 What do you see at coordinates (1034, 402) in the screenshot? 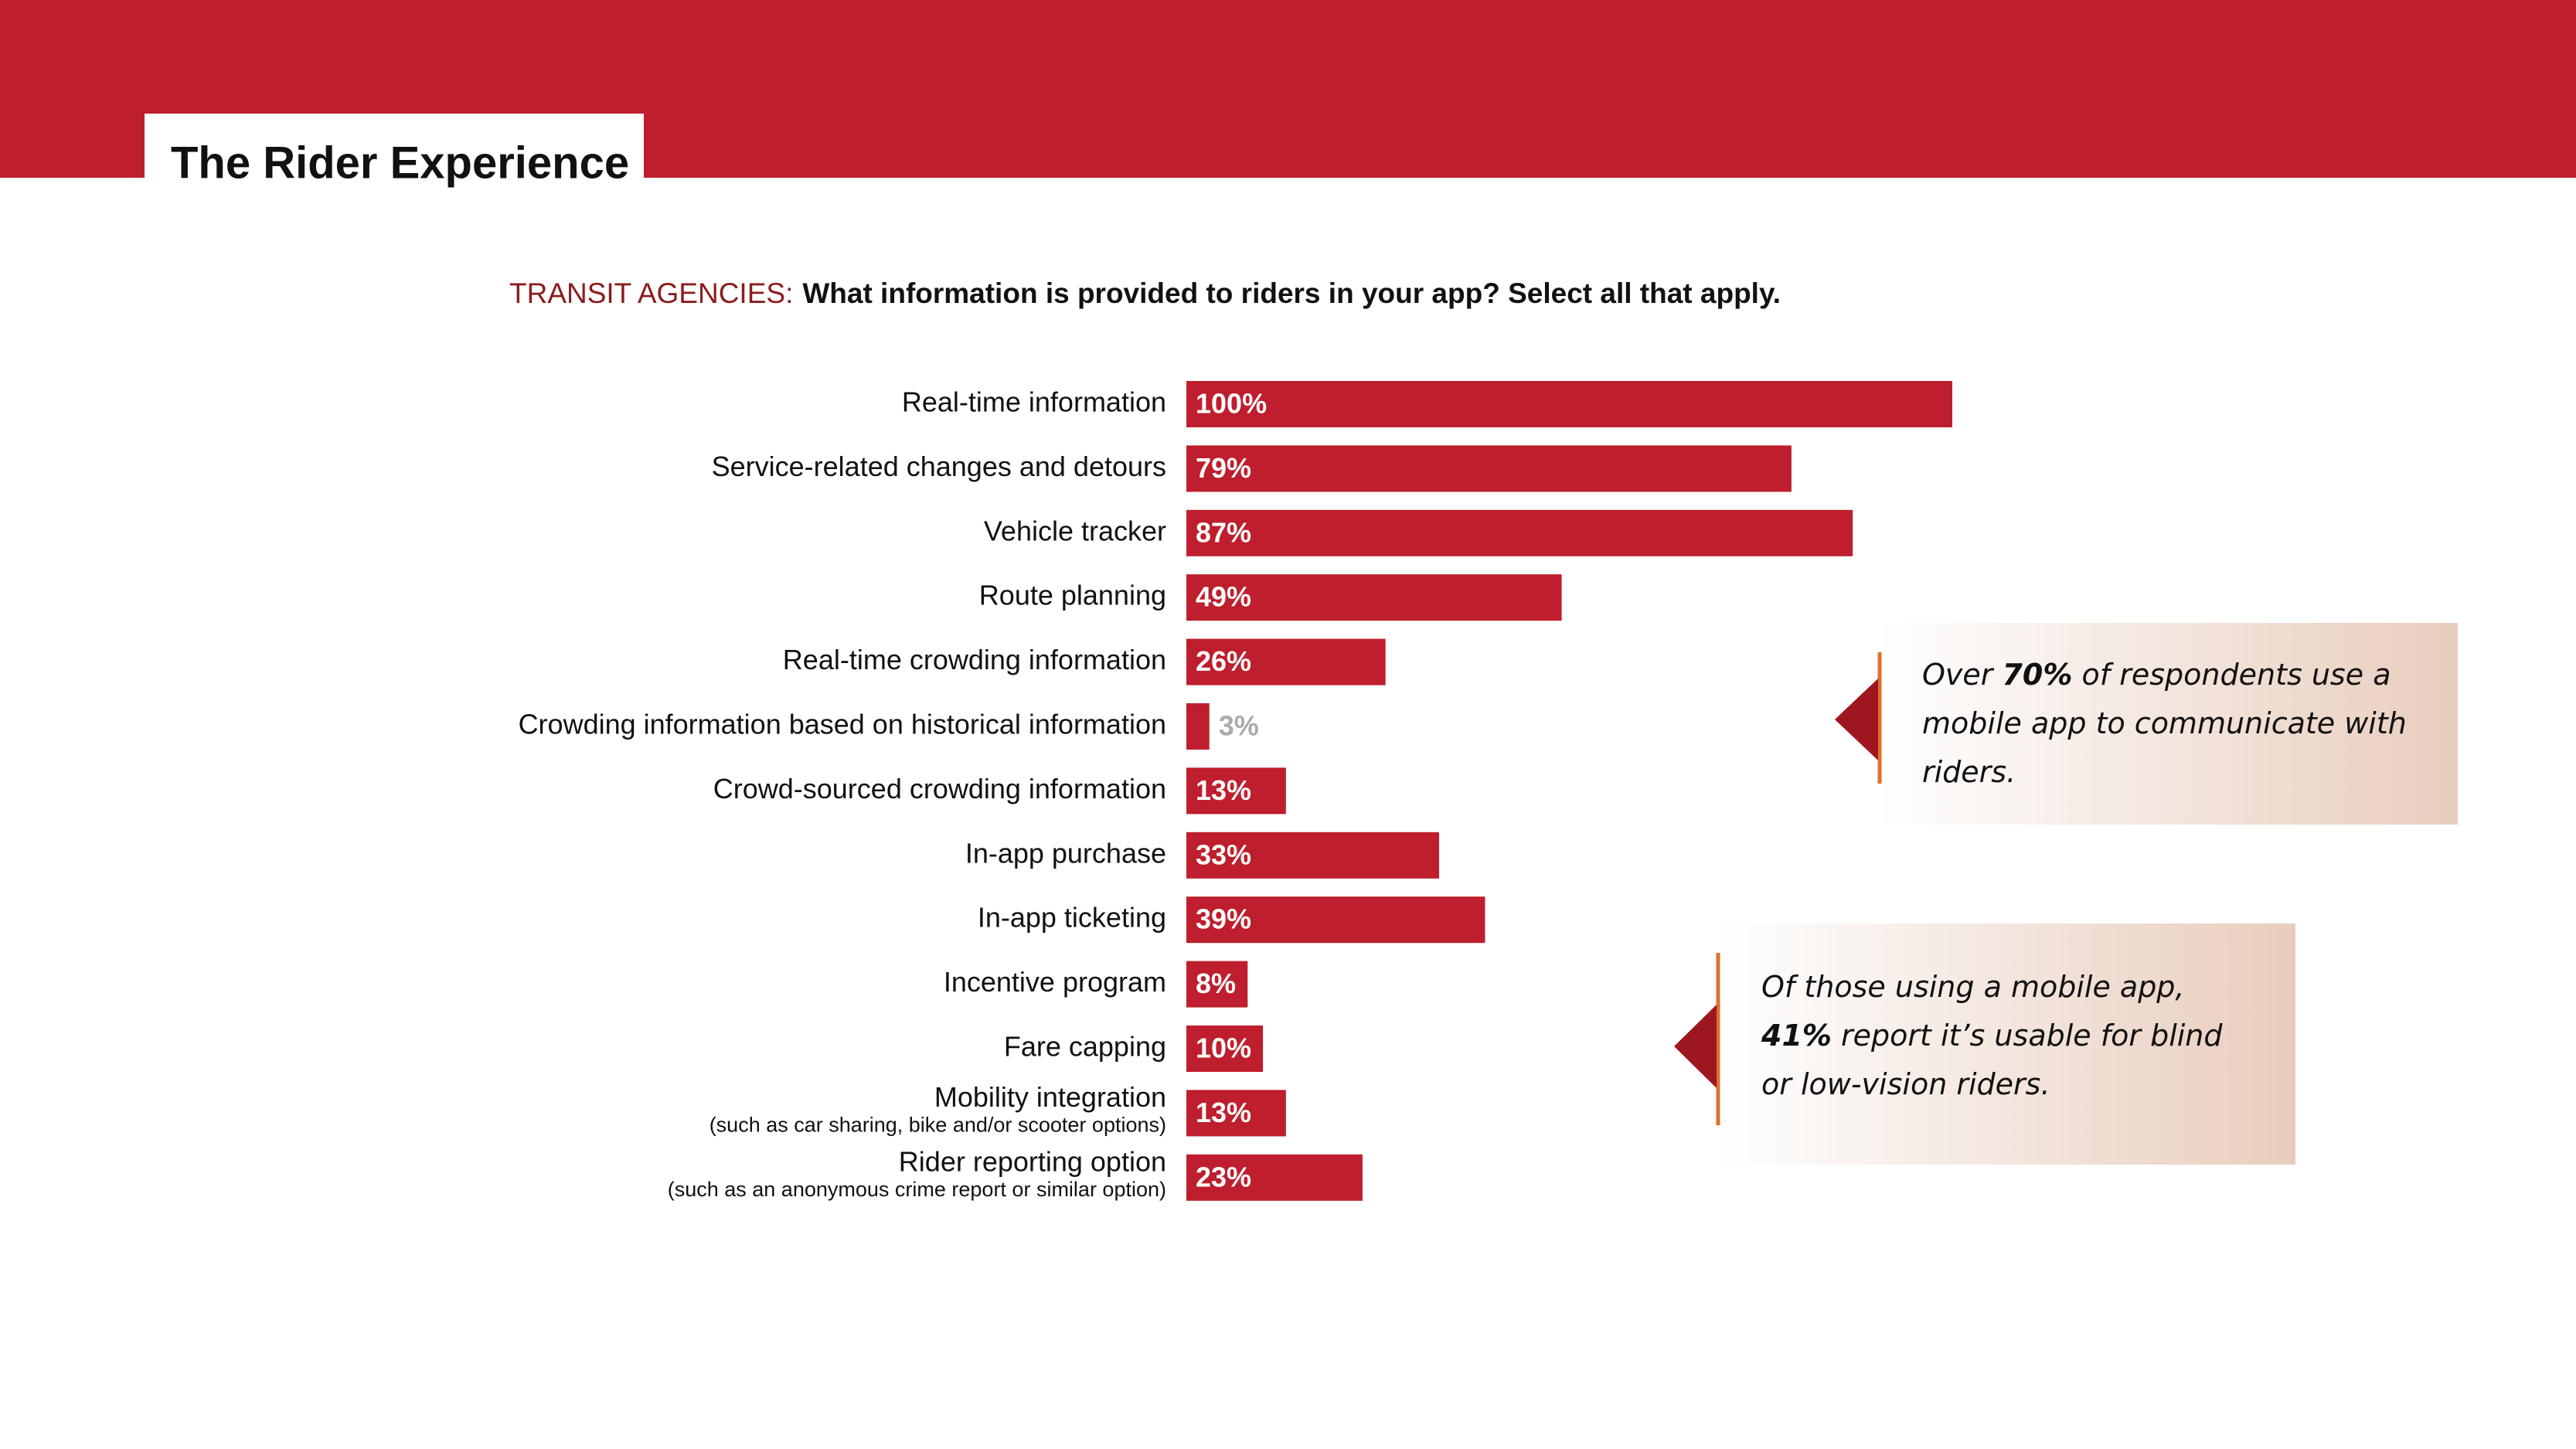
I see `category-label: Real-time information` at bounding box center [1034, 402].